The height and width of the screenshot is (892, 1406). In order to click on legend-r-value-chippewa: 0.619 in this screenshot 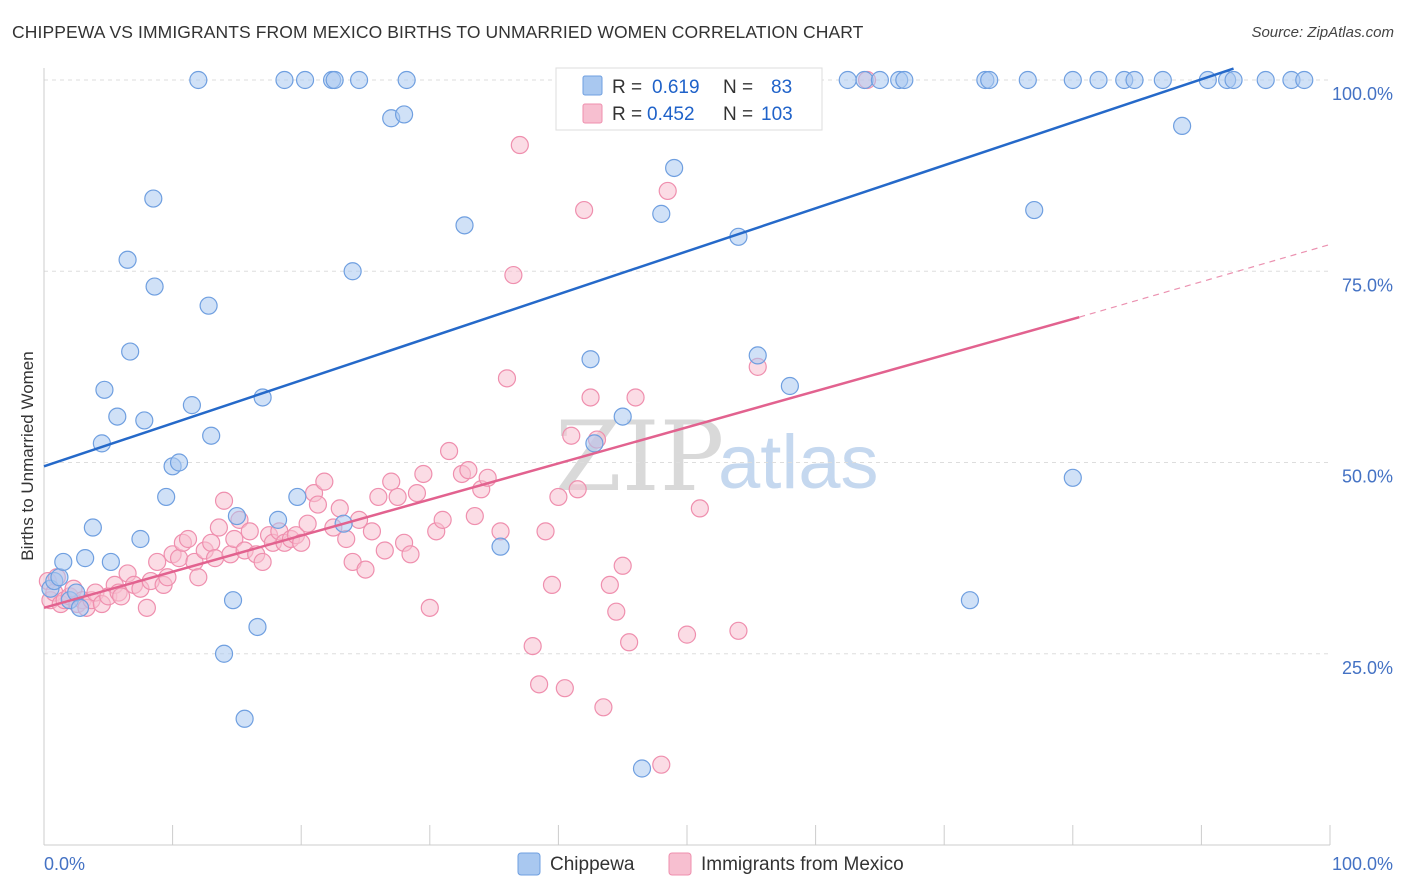, I will do `click(676, 87)`.